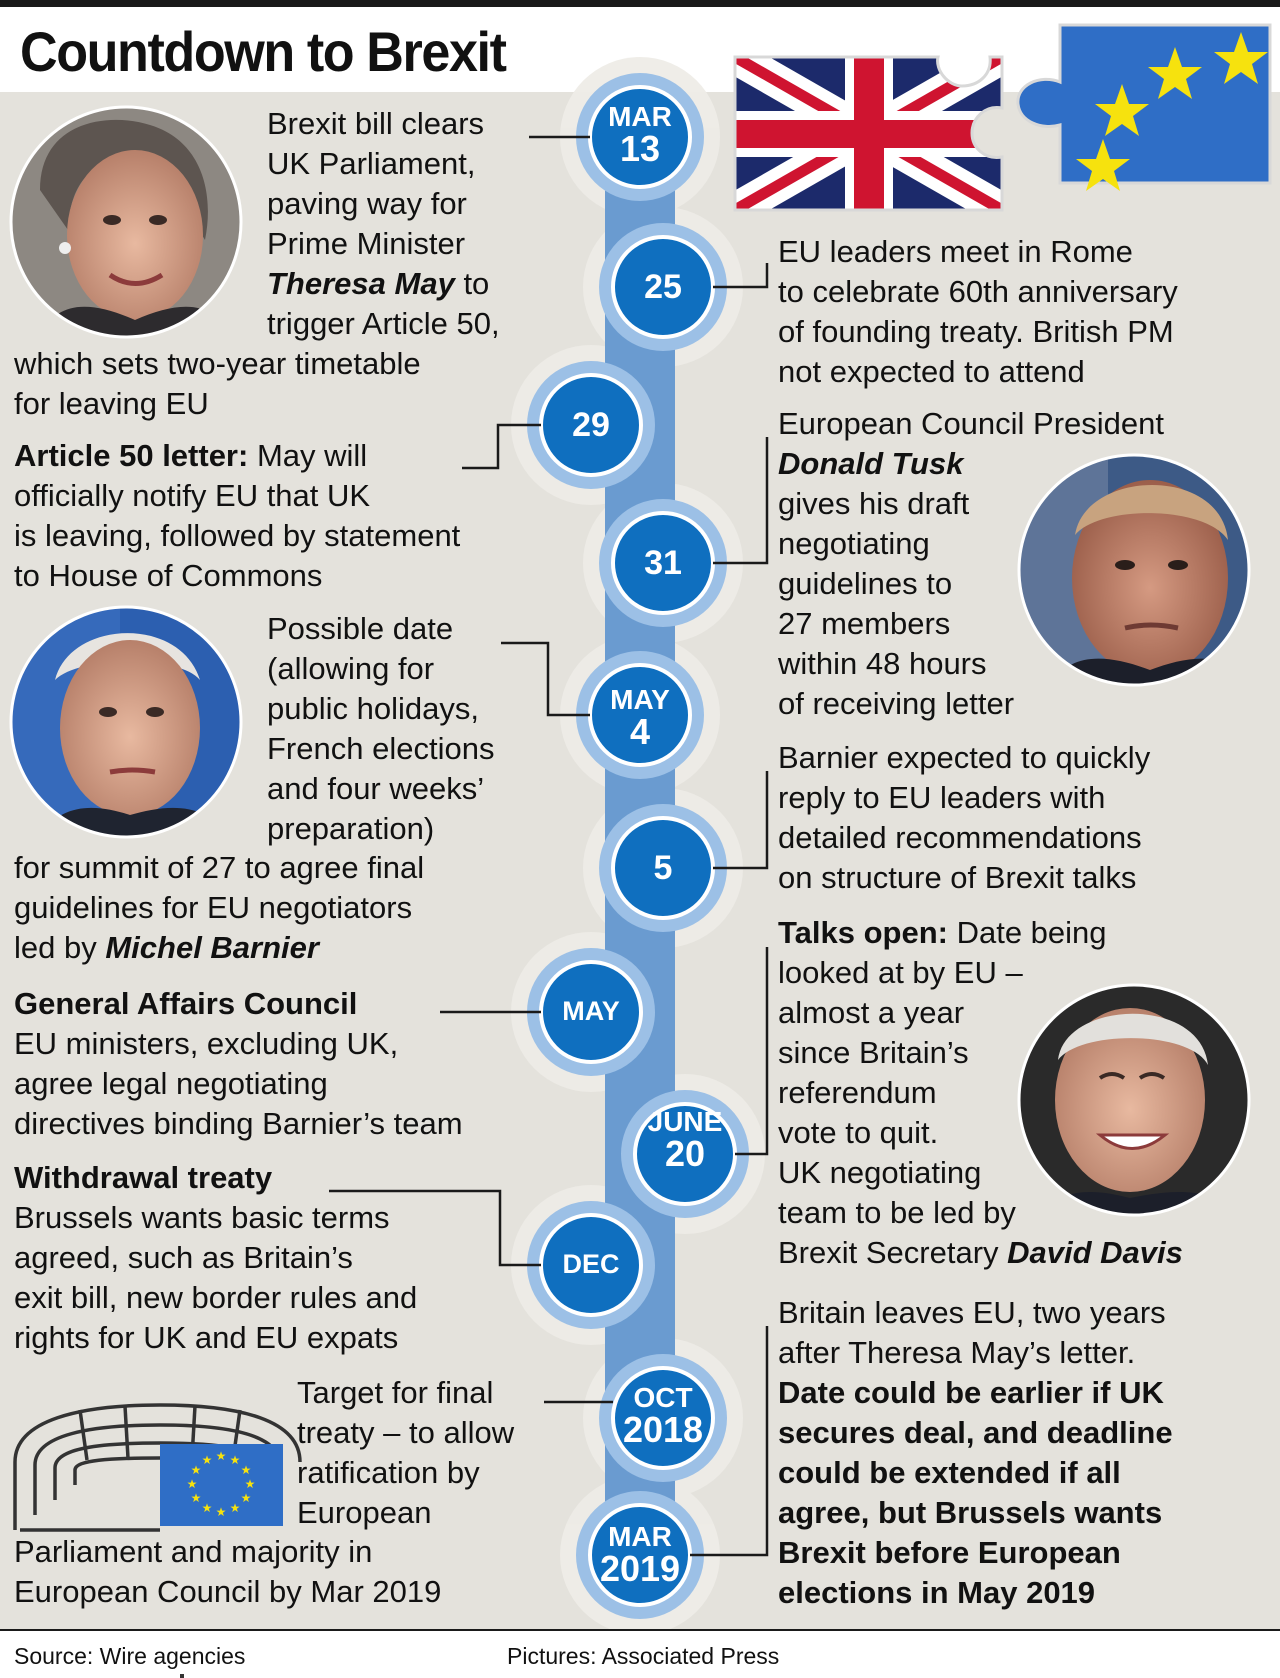 The image size is (1280, 1678). Describe the element at coordinates (871, 463) in the screenshot. I see `person-name: Donald Tusk` at that location.